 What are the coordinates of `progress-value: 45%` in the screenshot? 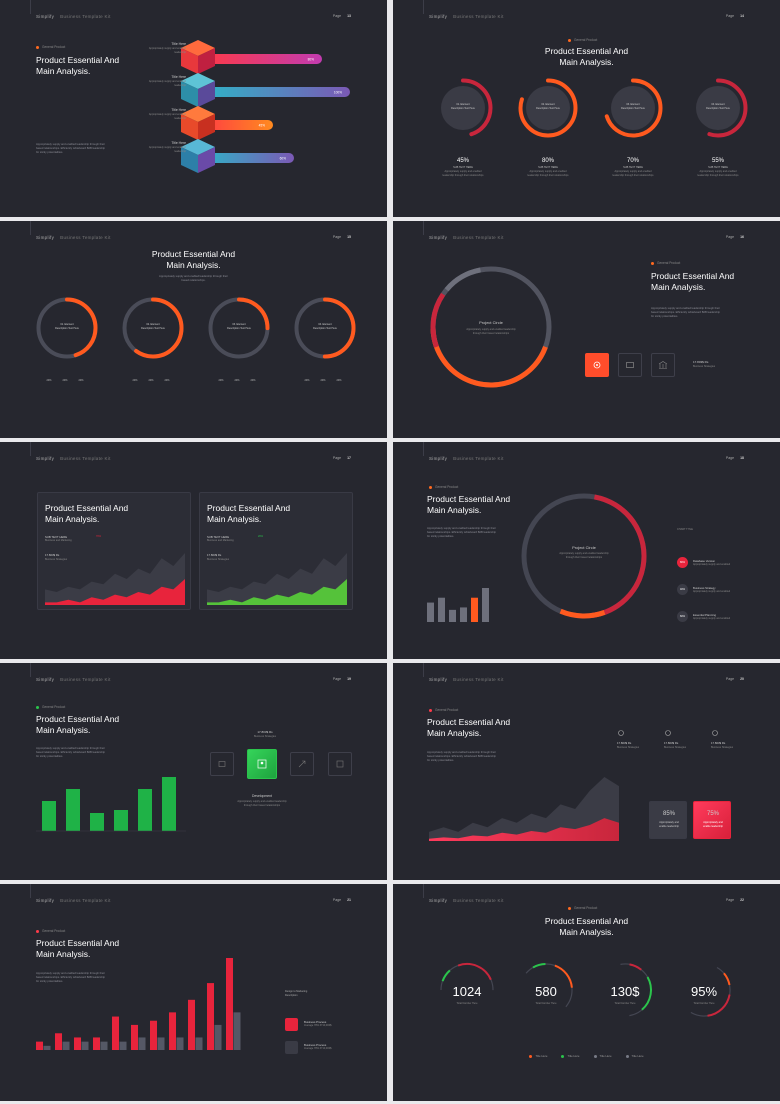 It's located at (262, 126).